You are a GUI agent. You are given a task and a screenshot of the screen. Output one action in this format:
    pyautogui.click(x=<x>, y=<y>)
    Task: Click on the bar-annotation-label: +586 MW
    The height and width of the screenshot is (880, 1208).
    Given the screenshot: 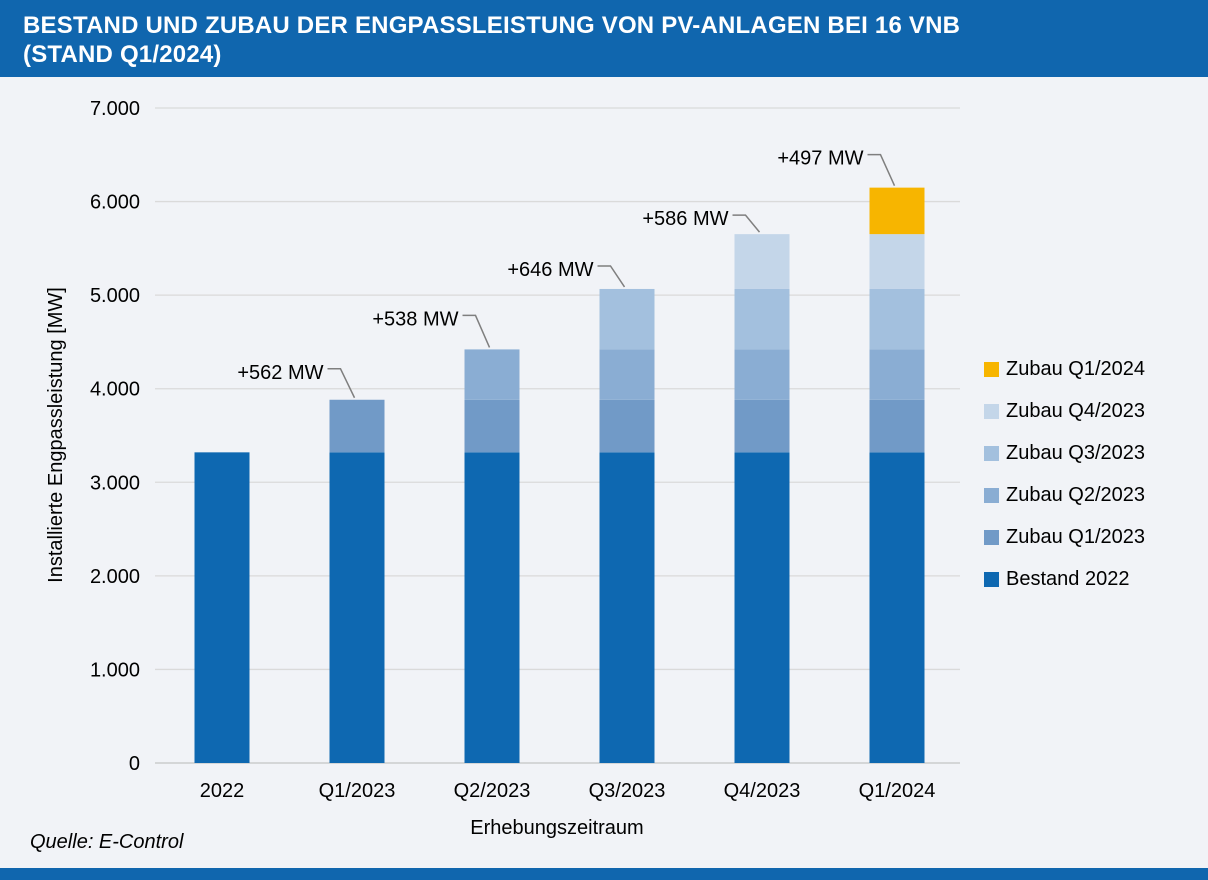 What is the action you would take?
    pyautogui.click(x=685, y=219)
    